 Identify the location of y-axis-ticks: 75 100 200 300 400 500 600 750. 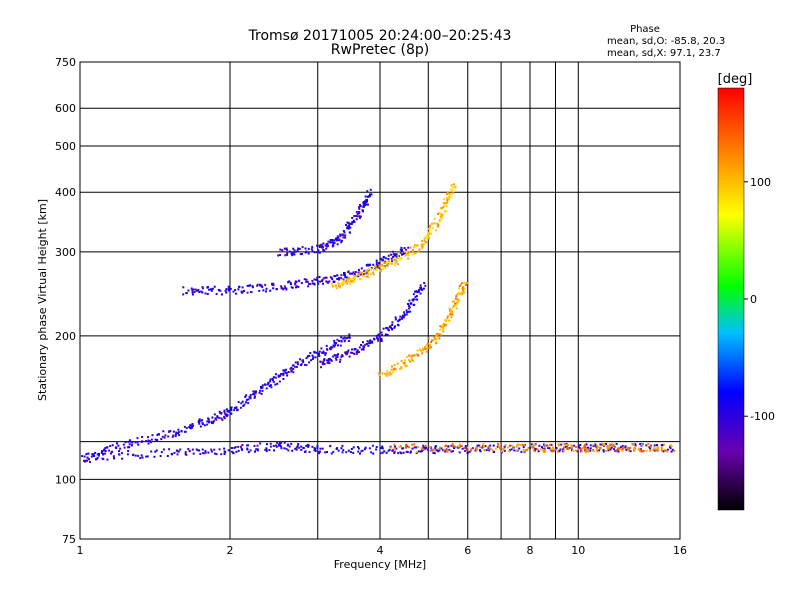
(65, 301).